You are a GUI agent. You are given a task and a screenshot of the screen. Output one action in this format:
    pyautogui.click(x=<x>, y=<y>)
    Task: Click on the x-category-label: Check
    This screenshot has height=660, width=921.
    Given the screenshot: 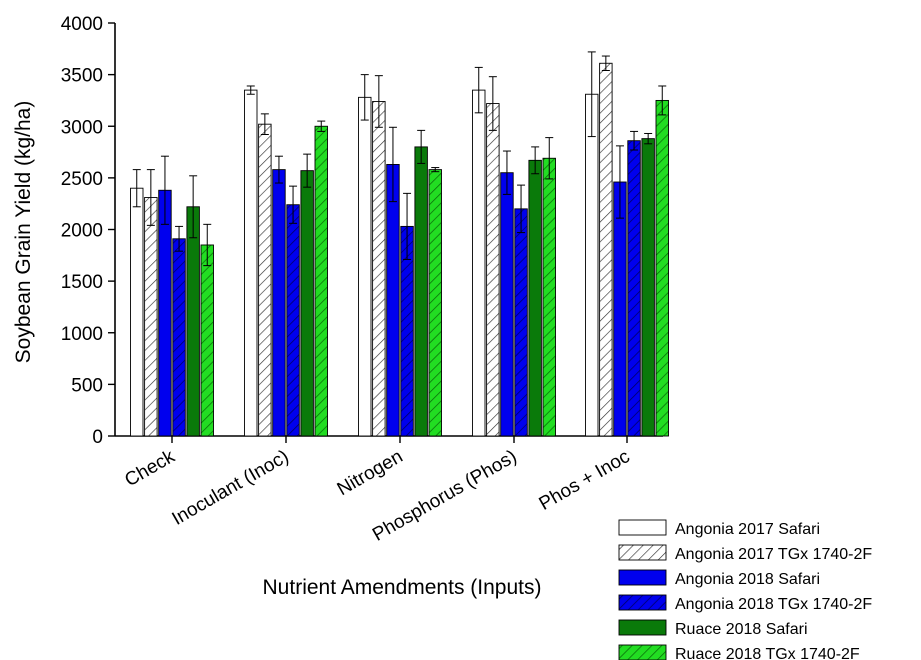 What is the action you would take?
    pyautogui.click(x=150, y=468)
    